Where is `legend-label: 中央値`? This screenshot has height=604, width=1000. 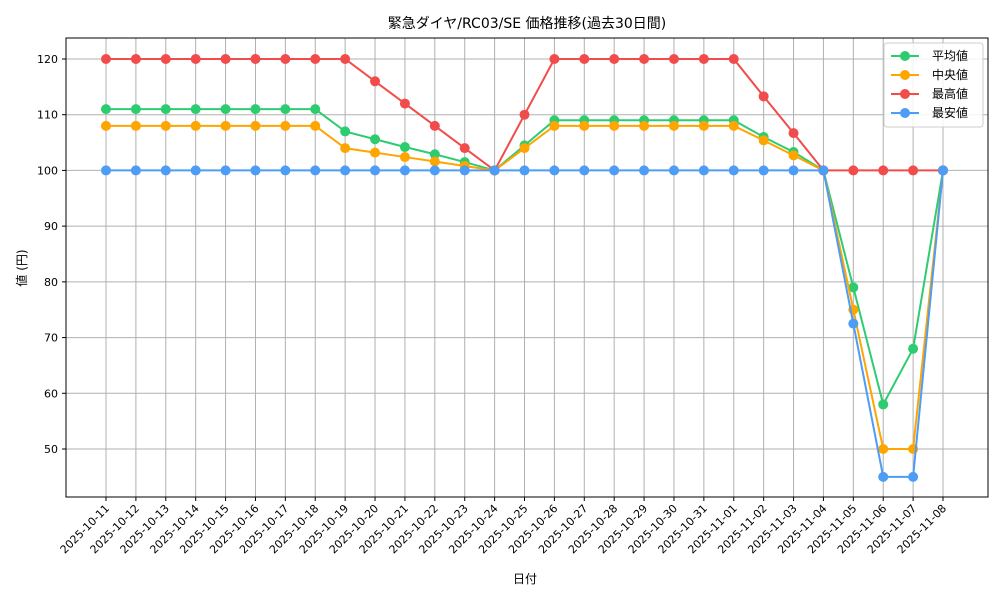
legend-label: 中央値 is located at coordinates (950, 74).